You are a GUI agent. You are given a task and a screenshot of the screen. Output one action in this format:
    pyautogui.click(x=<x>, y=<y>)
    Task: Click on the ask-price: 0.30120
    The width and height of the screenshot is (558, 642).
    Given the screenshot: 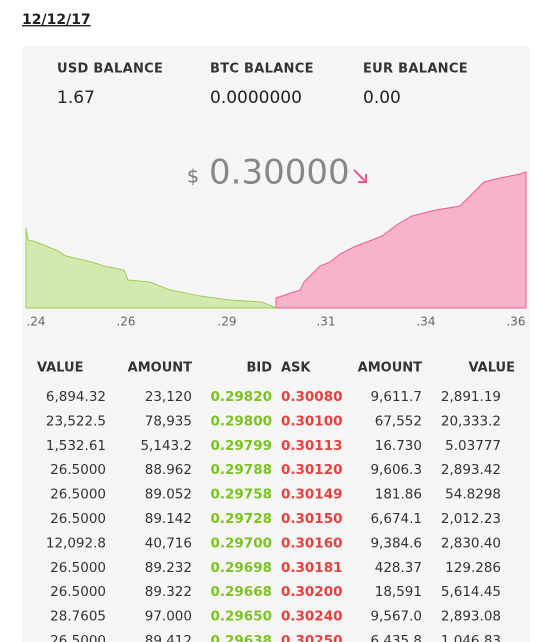 What is the action you would take?
    pyautogui.click(x=312, y=470)
    